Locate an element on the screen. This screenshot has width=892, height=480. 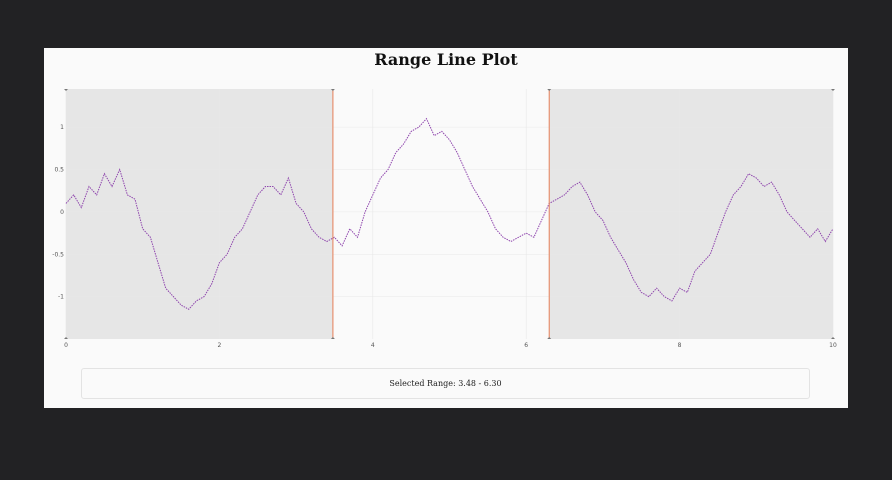
x-tick-label: 6 is located at coordinates (526, 345).